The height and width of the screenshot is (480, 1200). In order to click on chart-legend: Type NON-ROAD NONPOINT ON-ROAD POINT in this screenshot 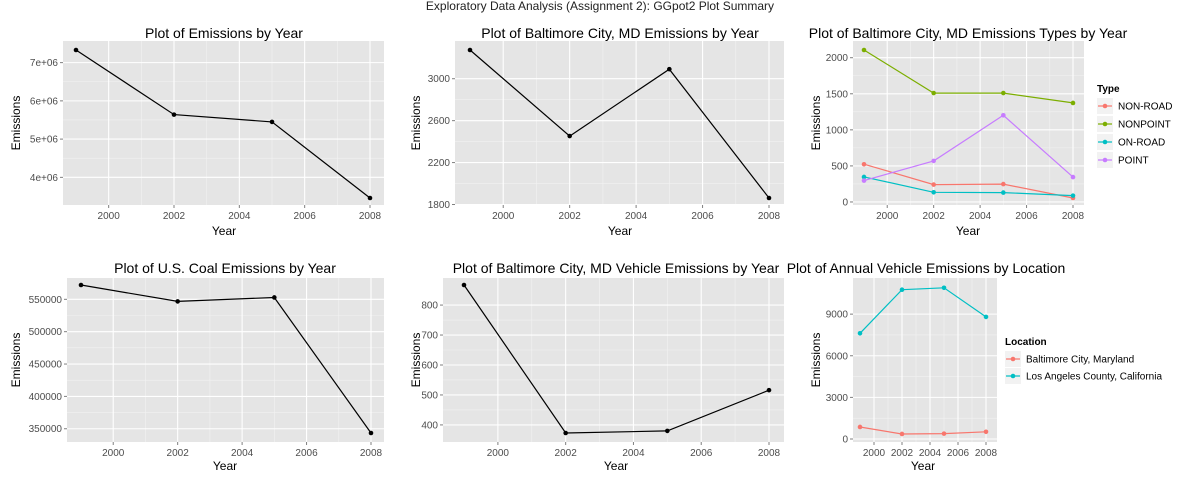, I will do `click(1134, 126)`.